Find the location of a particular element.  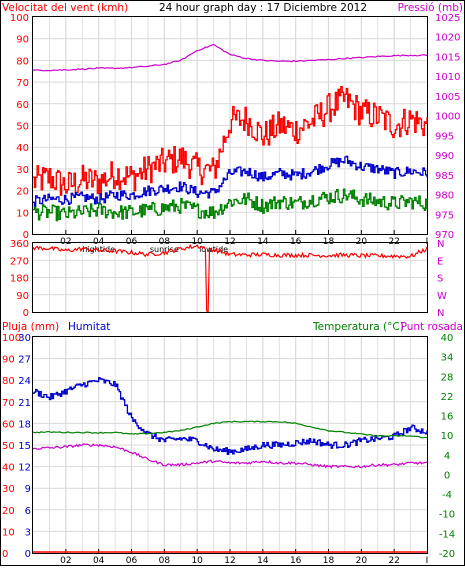

wind-direction-line is located at coordinates (230, 278).